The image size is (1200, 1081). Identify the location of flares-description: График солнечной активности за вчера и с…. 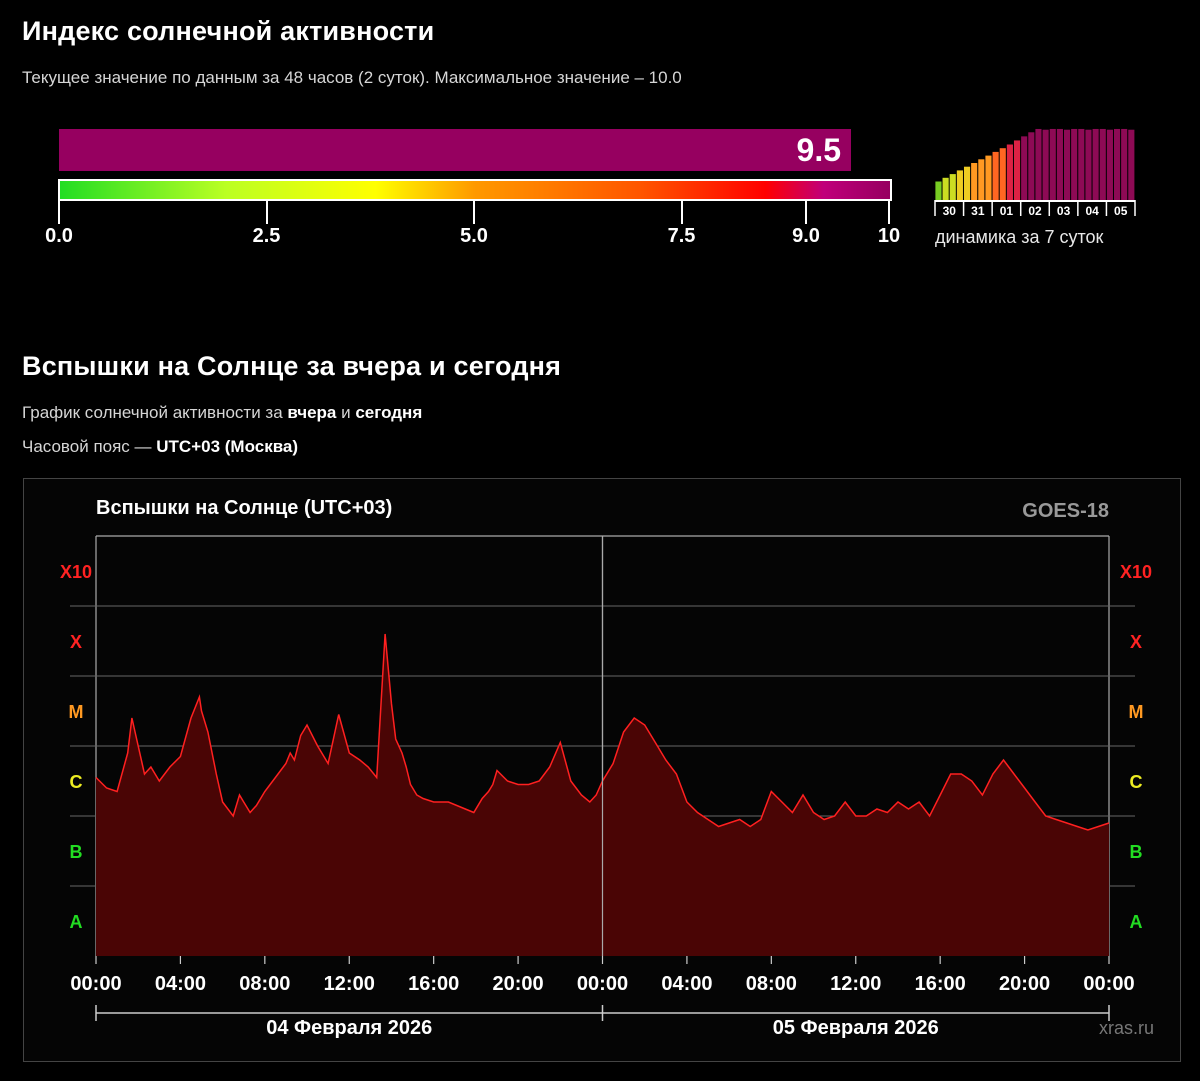
(222, 413).